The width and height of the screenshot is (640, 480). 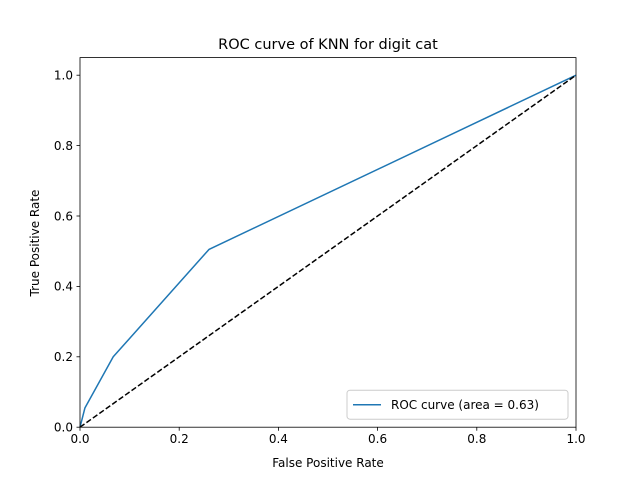 I want to click on y-tick-label: 0.8, so click(x=63, y=146).